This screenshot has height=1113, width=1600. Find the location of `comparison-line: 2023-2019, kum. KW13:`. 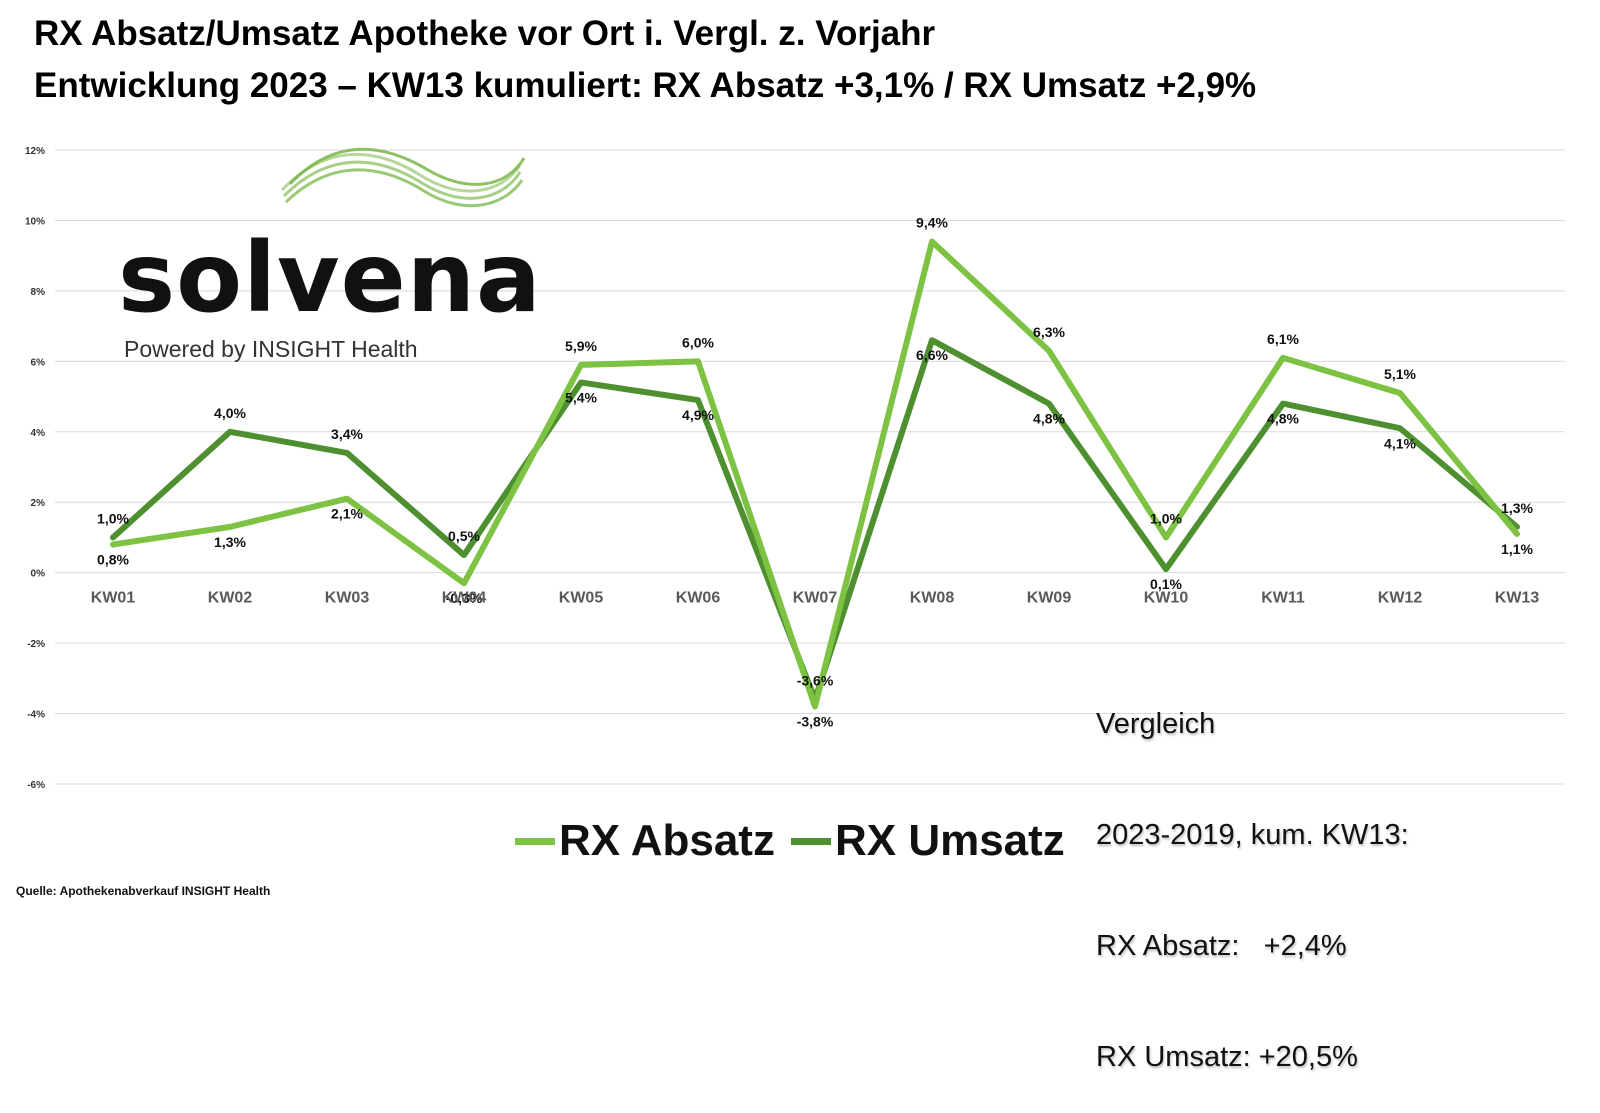

comparison-line: 2023-2019, kum. KW13: is located at coordinates (1252, 835).